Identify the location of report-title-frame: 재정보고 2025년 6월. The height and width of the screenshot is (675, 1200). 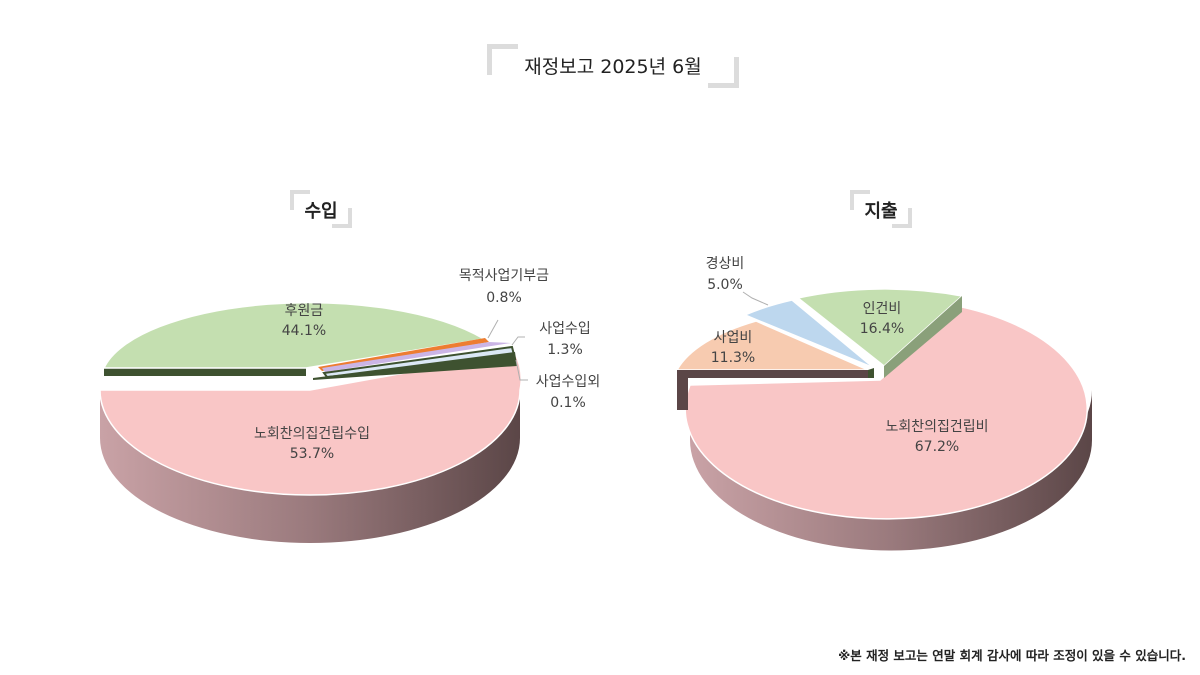
(613, 66).